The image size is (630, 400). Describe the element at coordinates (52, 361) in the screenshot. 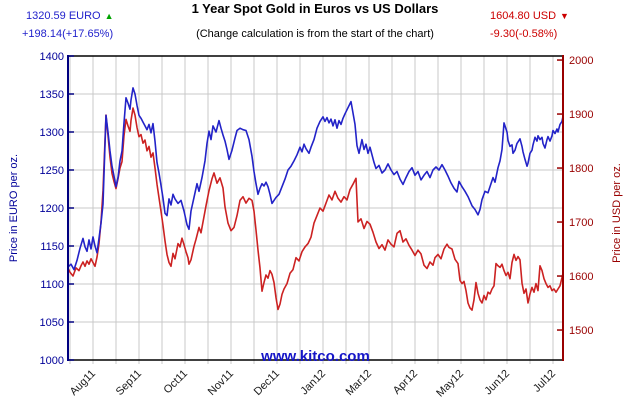

I see `left-axis-tick-label: 1000` at that location.